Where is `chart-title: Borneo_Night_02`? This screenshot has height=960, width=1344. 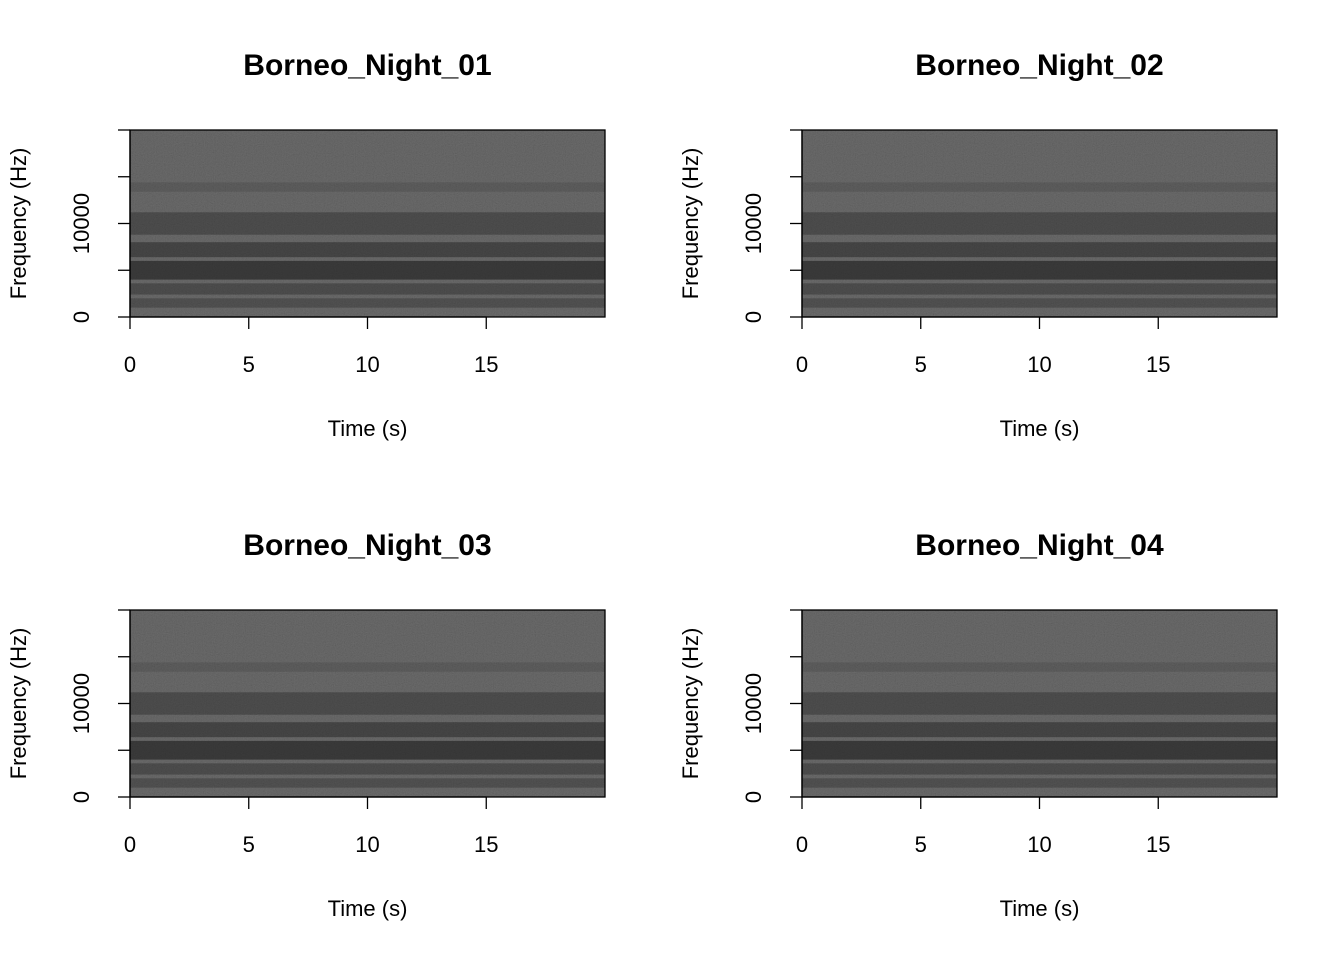 chart-title: Borneo_Night_02 is located at coordinates (1039, 65).